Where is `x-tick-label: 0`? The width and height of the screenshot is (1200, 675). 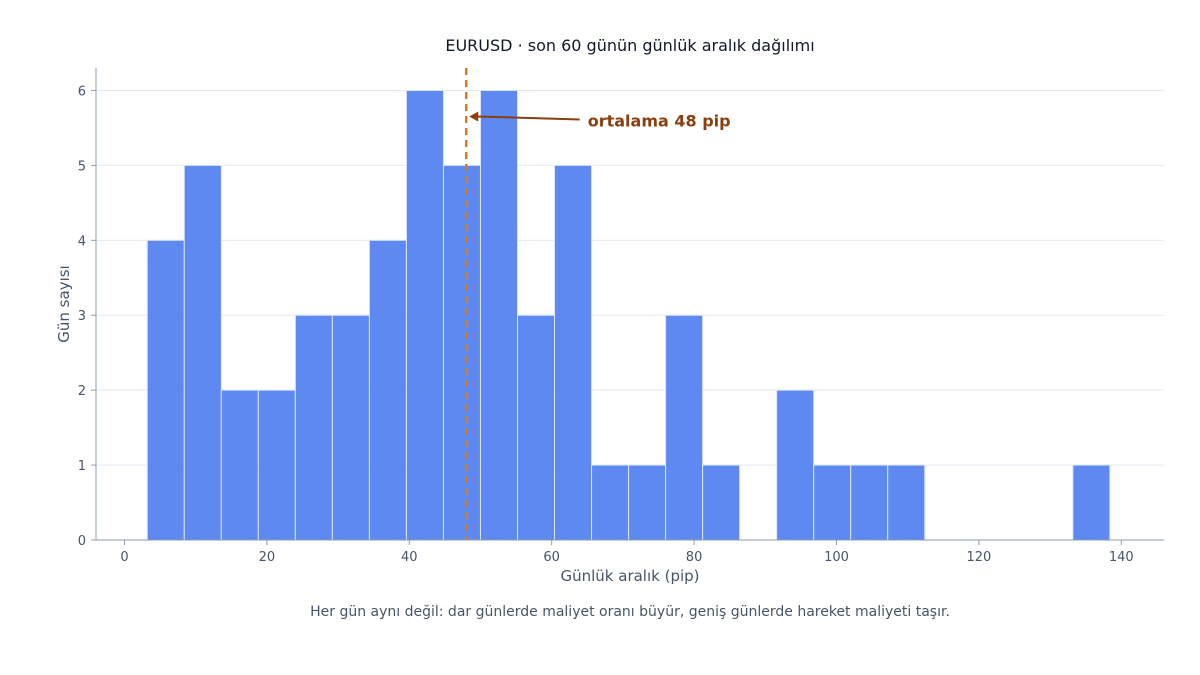 x-tick-label: 0 is located at coordinates (124, 557).